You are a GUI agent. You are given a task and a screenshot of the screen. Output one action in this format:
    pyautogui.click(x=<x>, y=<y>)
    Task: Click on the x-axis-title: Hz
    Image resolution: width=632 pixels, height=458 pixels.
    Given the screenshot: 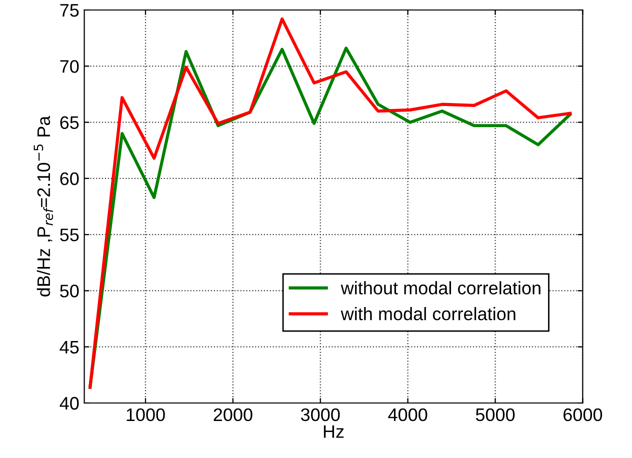 What is the action you would take?
    pyautogui.click(x=334, y=431)
    